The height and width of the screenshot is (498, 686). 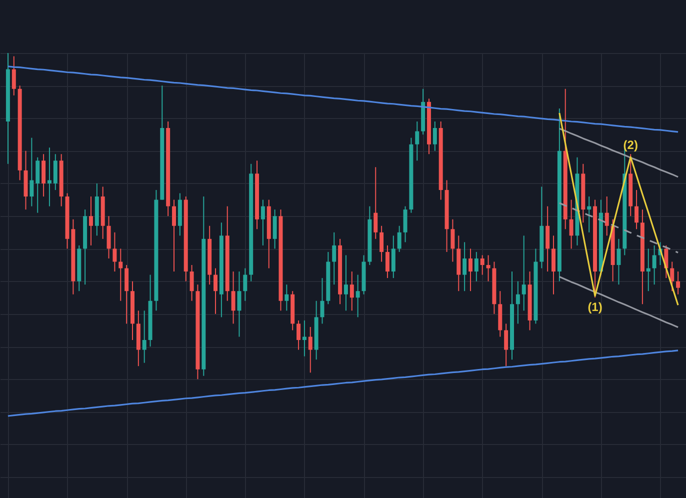 What do you see at coordinates (630, 145) in the screenshot?
I see `annotation: (2)` at bounding box center [630, 145].